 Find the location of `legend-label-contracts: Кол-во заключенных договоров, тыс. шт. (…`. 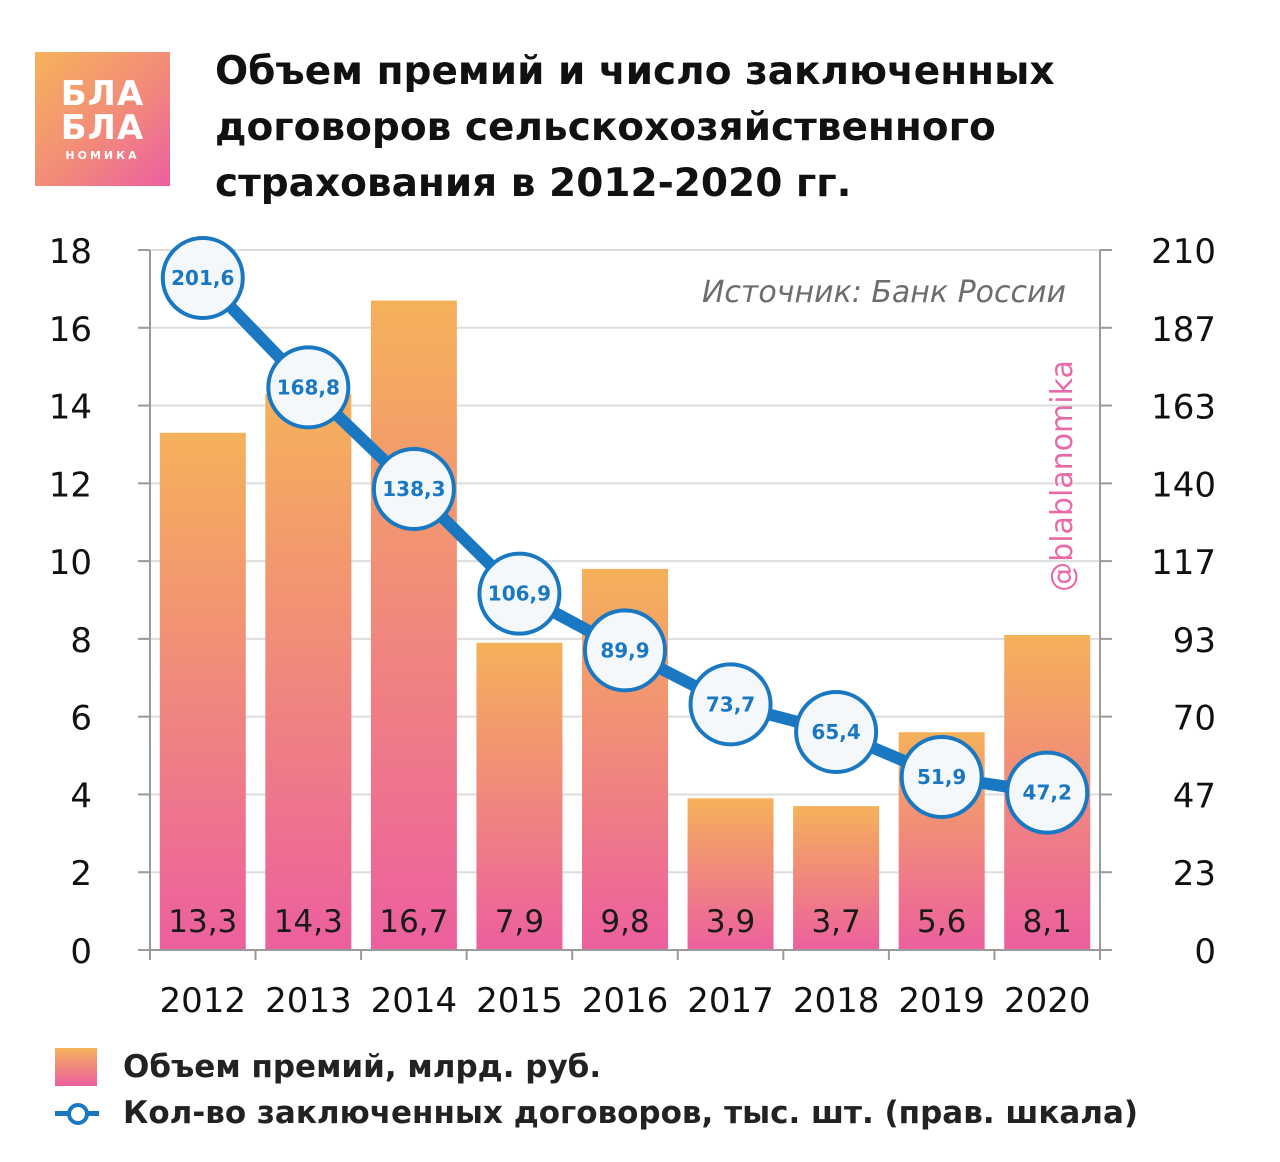

legend-label-contracts: Кол-во заключенных договоров, тыс. шт. (… is located at coordinates (631, 1113).